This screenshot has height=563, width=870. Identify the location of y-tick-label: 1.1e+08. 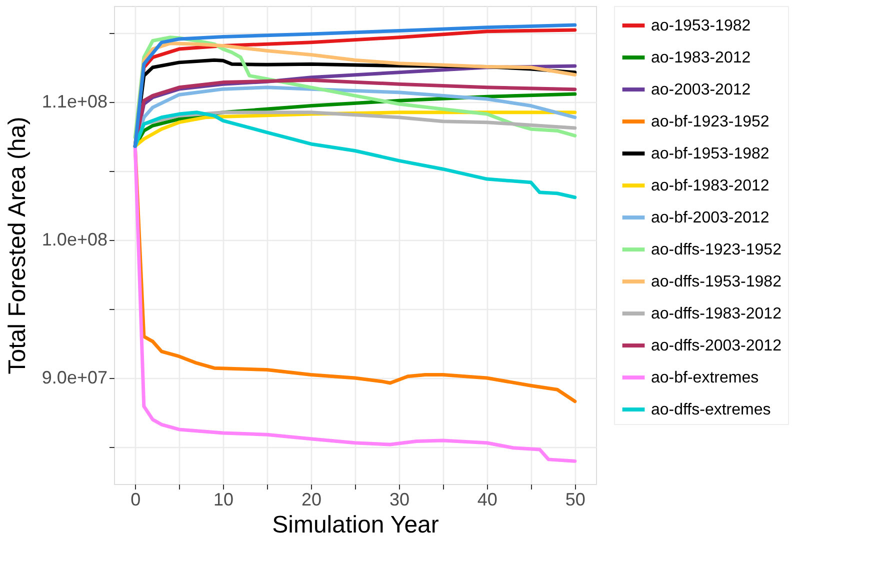
(75, 102).